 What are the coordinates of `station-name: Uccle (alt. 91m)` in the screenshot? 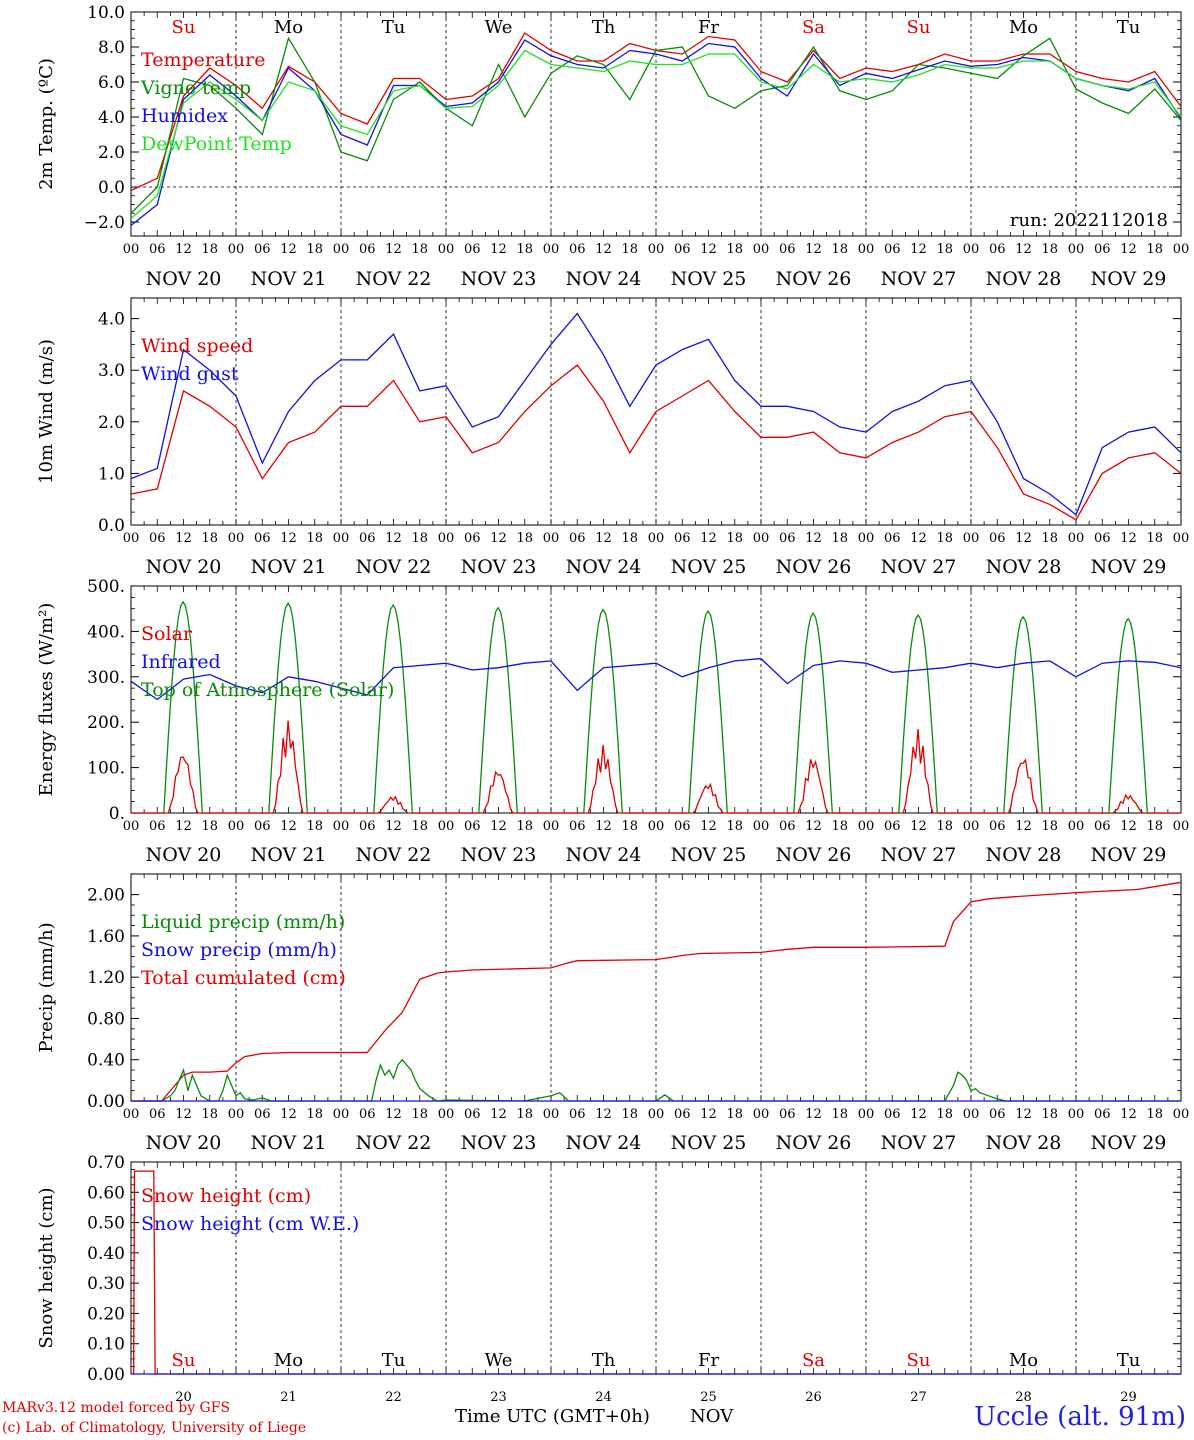 It's located at (1080, 1417).